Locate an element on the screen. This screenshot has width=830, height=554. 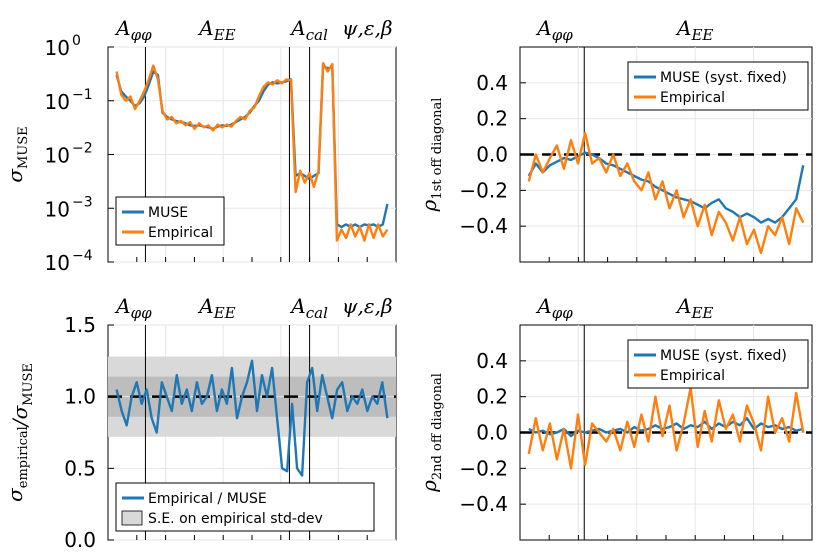
y-axis-label: σMUSE is located at coordinates (17, 154).